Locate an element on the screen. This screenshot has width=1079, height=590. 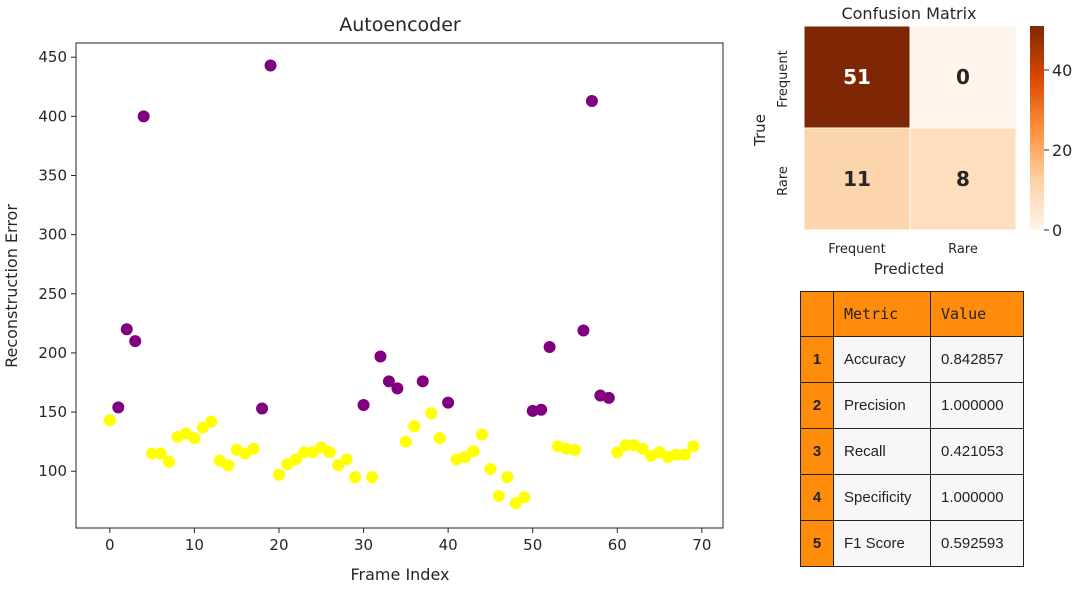
heatmap-cells: 51 0 11 8 is located at coordinates (910, 128).